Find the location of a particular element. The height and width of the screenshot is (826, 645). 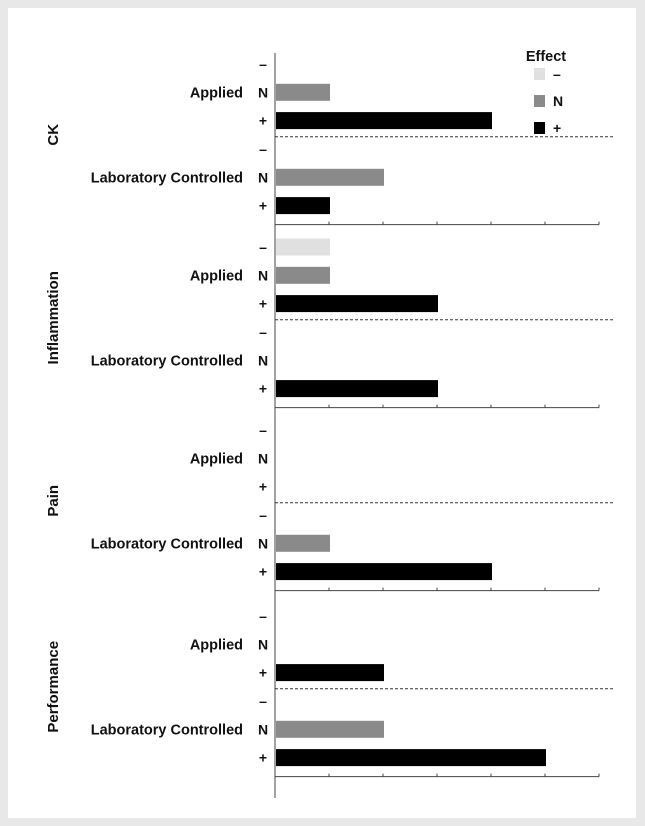

bar-inflammation-lab-plus is located at coordinates (357, 389).